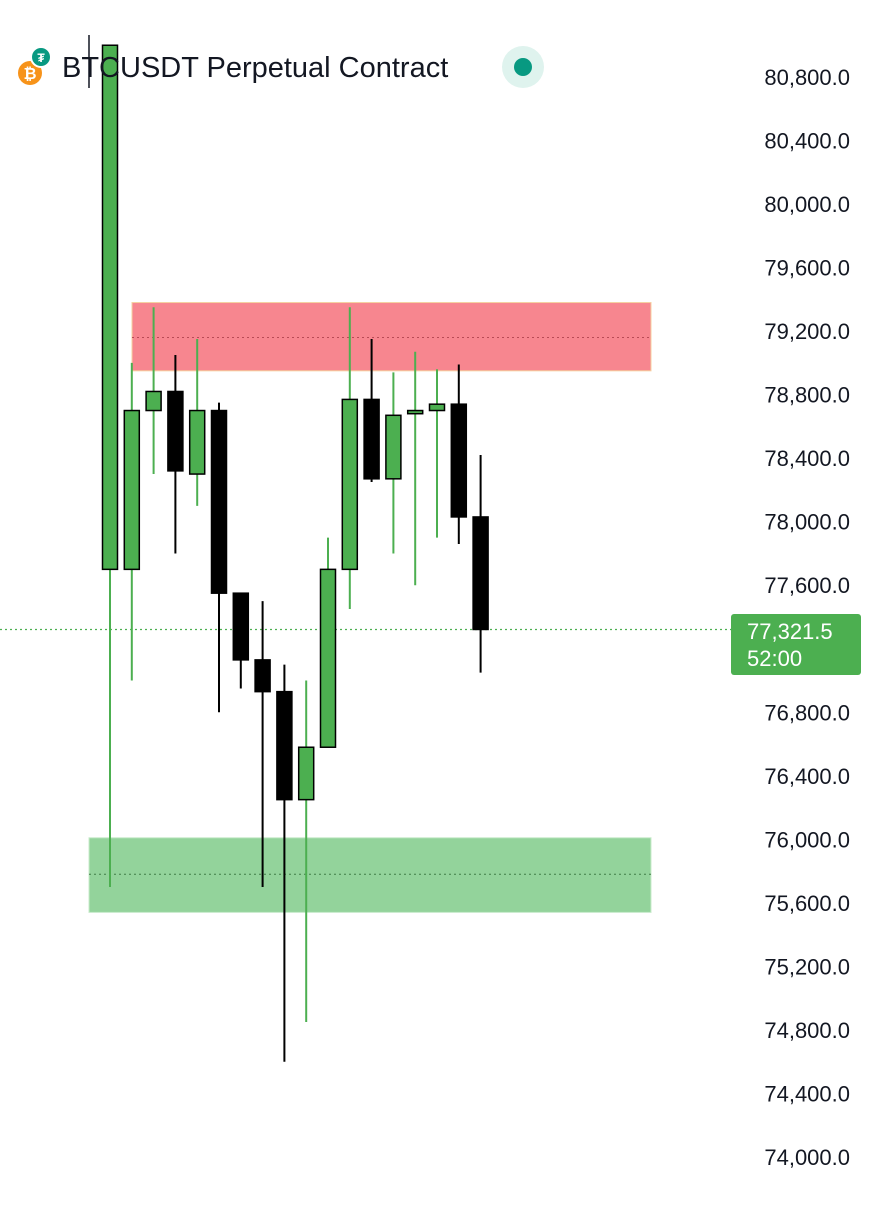 Image resolution: width=872 pixels, height=1205 pixels. What do you see at coordinates (807, 903) in the screenshot?
I see `y-tick-label: 75,600.0` at bounding box center [807, 903].